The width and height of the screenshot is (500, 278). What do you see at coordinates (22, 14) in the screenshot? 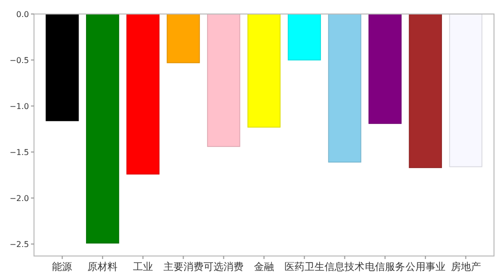
I see `y-tick-label: 0.0` at bounding box center [22, 14].